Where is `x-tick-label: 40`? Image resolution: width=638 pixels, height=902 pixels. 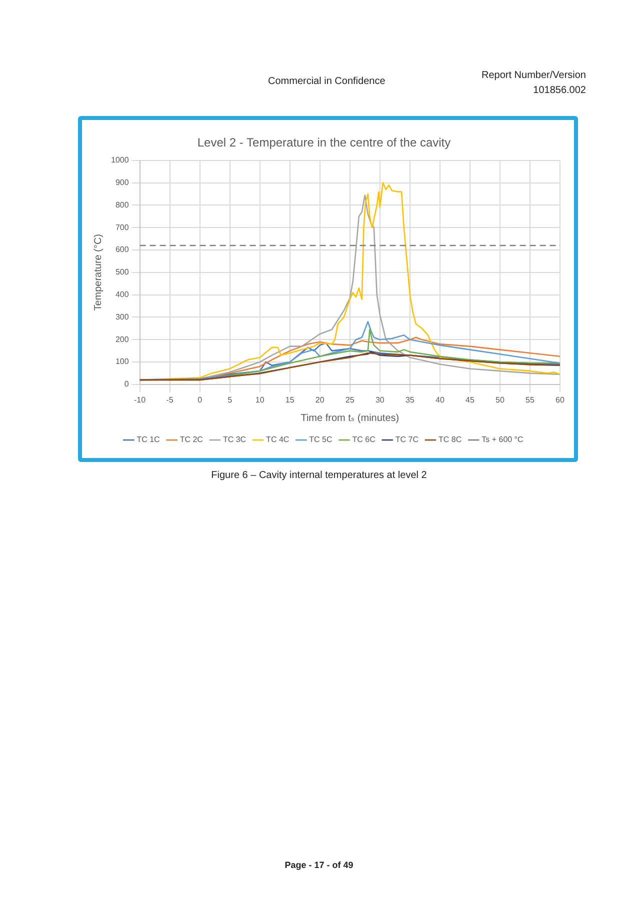 x-tick-label: 40 is located at coordinates (440, 399).